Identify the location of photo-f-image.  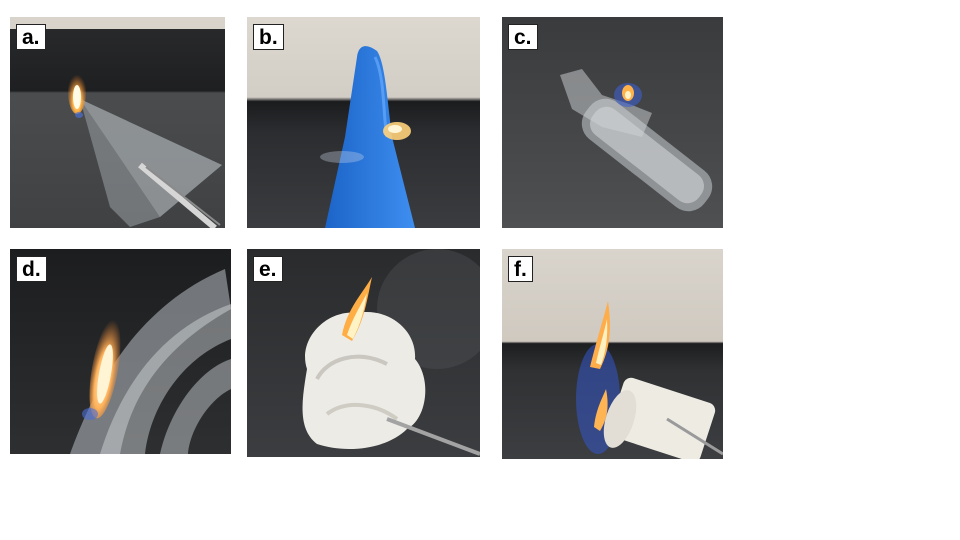
(612, 354).